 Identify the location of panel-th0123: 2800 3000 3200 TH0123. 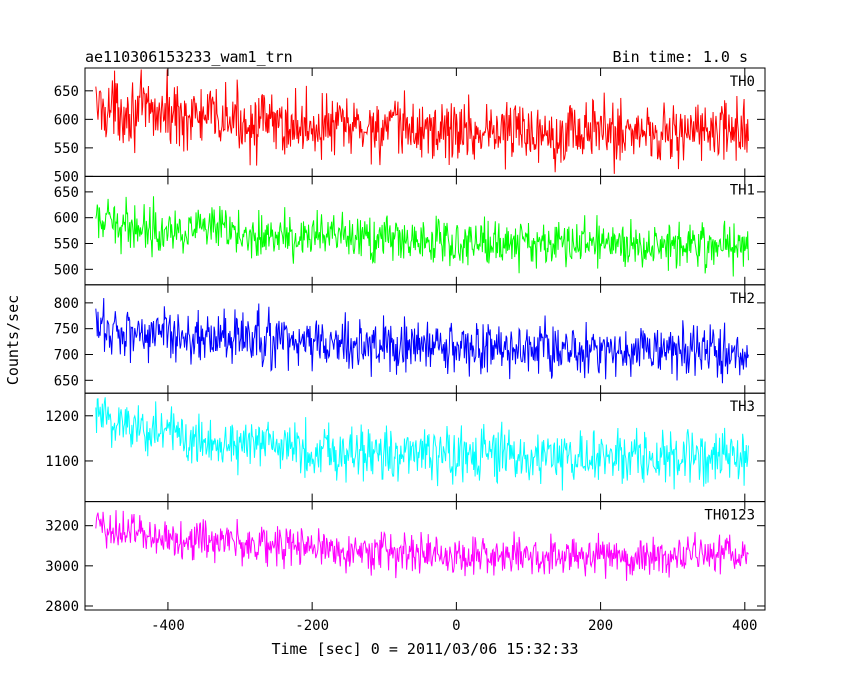
(405, 558).